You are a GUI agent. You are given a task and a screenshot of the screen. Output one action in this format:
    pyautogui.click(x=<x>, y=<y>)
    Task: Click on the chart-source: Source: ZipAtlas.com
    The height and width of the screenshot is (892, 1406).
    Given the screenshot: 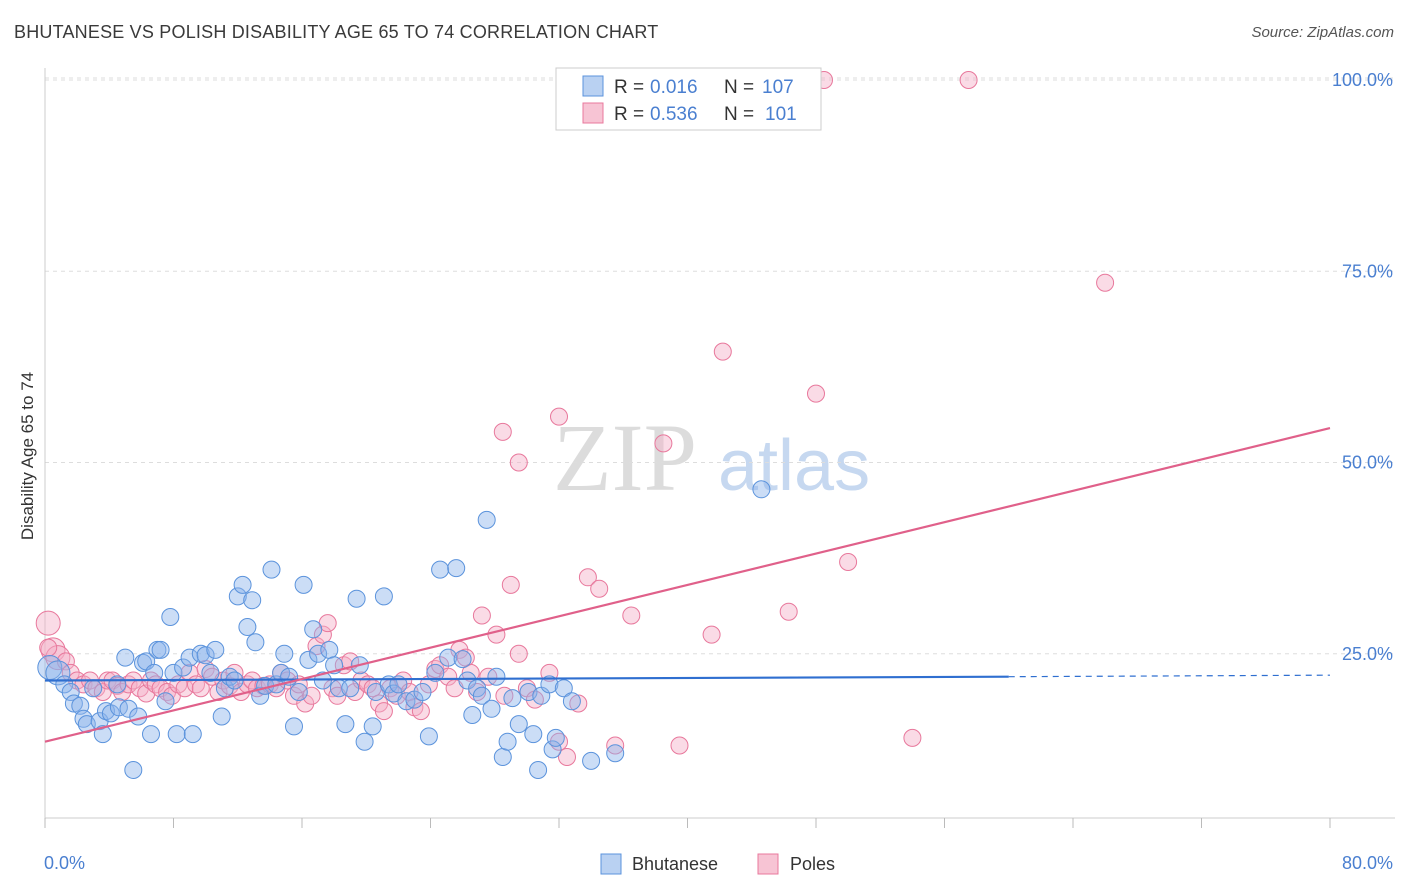 What is the action you would take?
    pyautogui.click(x=1322, y=32)
    